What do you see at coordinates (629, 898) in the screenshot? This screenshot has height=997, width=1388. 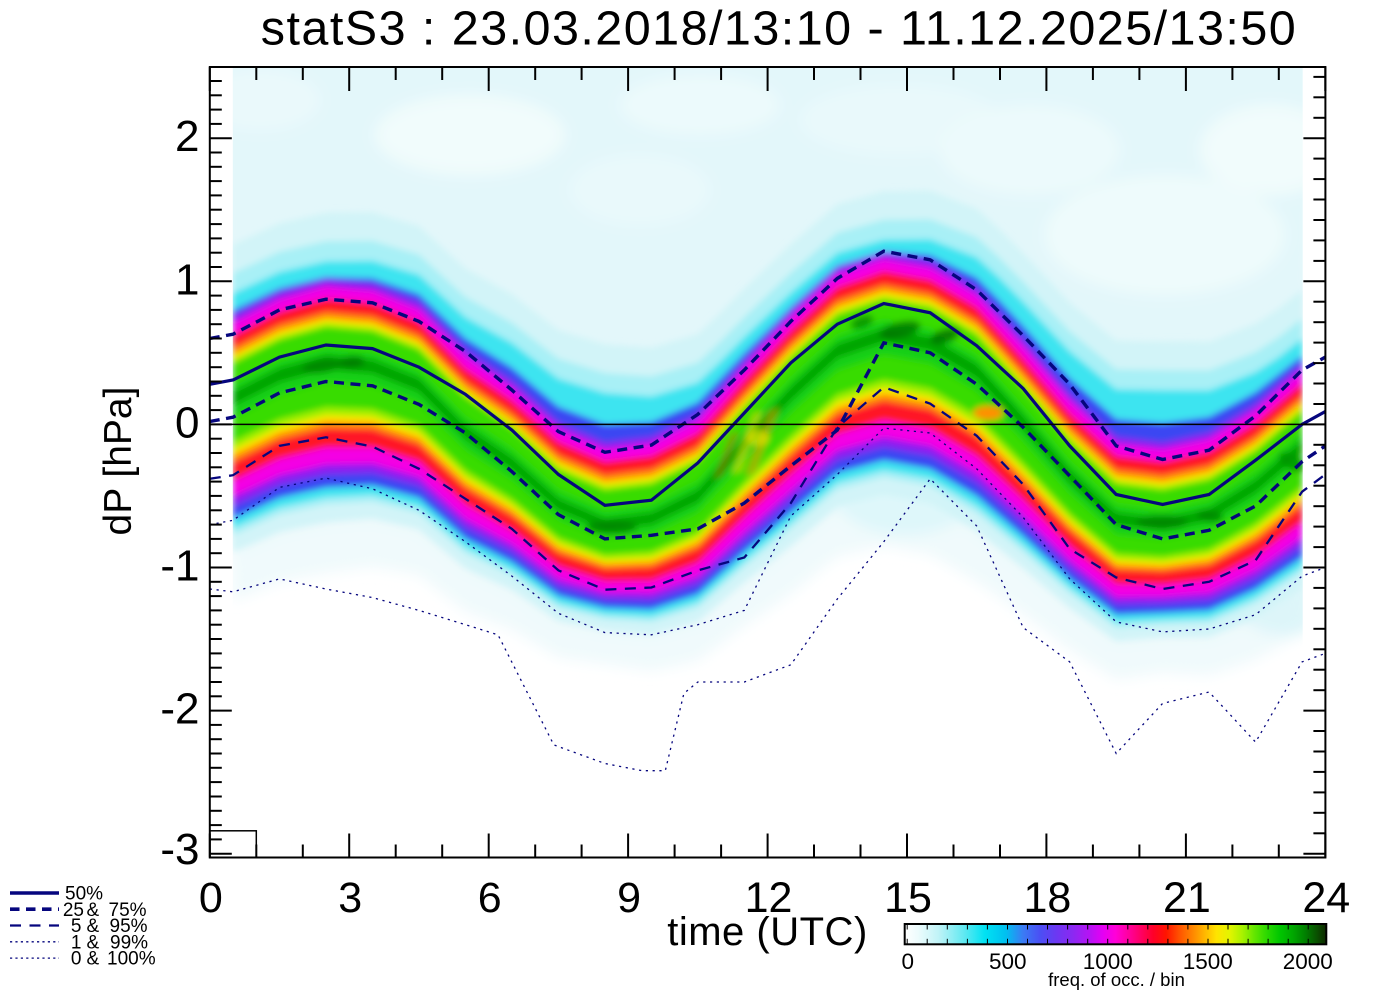 I see `svg-text: 9` at bounding box center [629, 898].